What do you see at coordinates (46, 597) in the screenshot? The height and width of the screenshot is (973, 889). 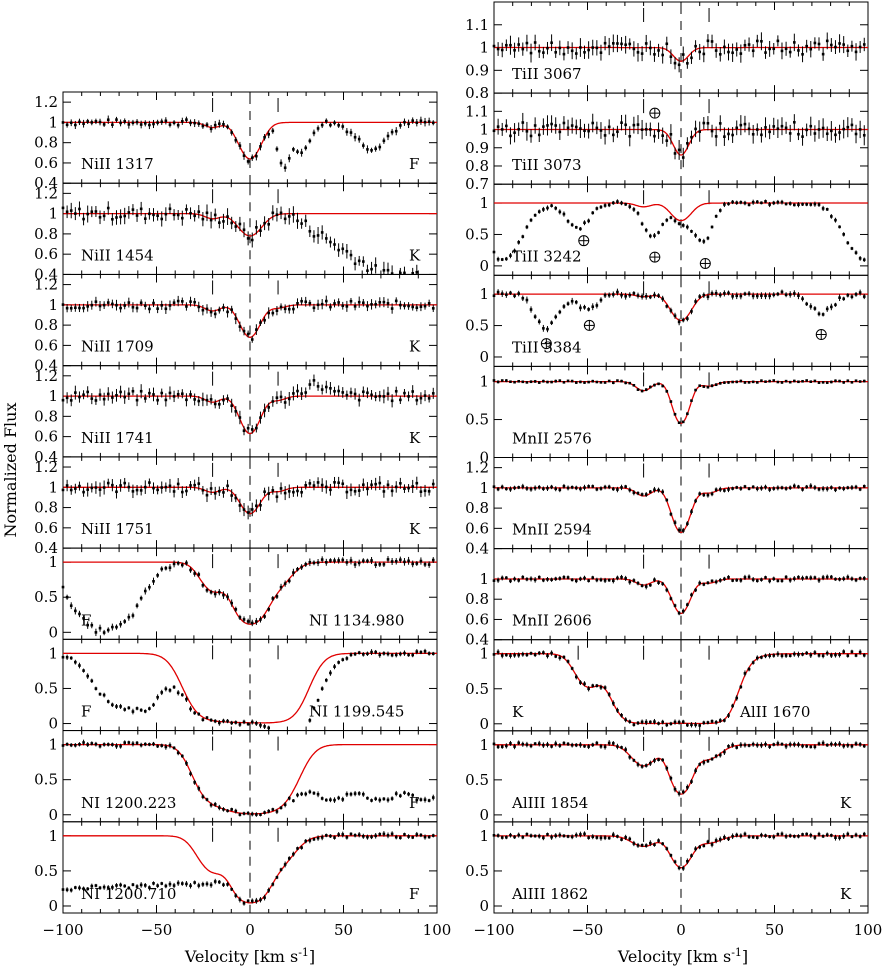 I see `y-tick-label: 0.5` at bounding box center [46, 597].